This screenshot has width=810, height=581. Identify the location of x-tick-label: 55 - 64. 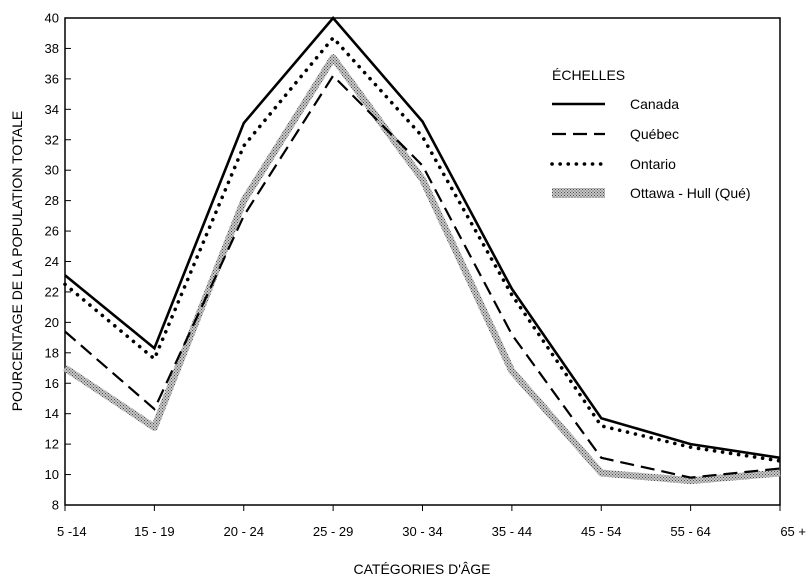
(690, 531).